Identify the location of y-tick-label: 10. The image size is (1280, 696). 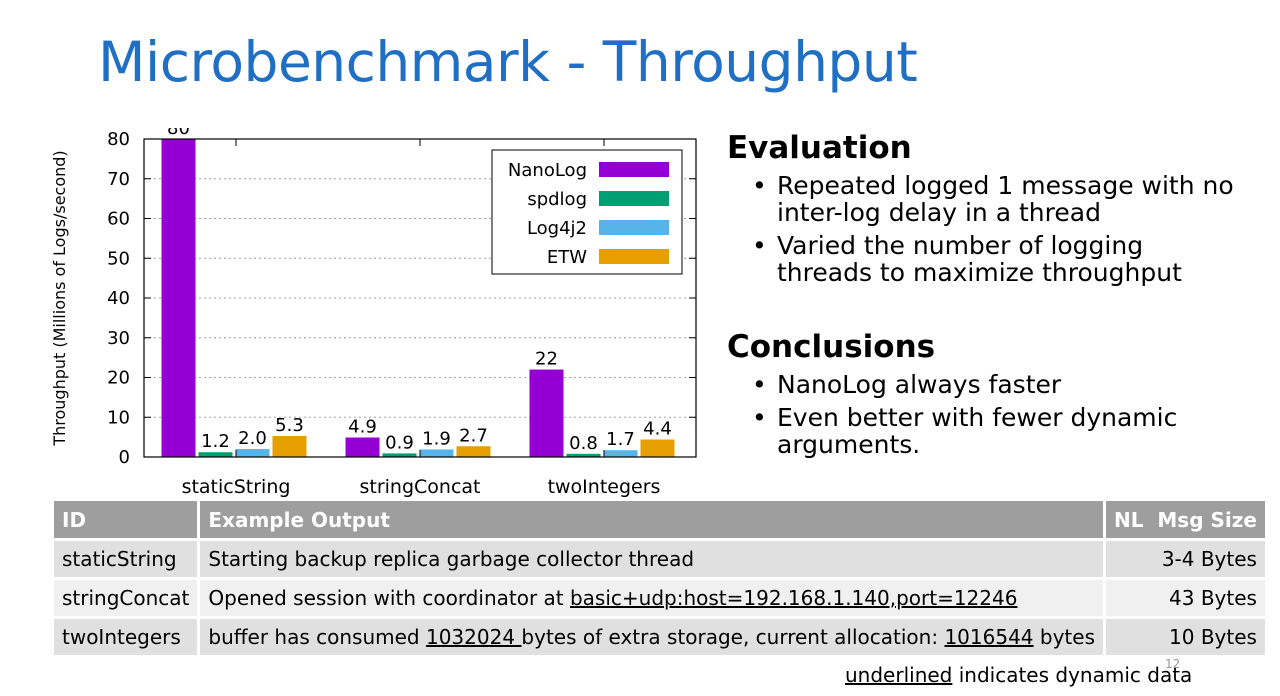
(118, 417).